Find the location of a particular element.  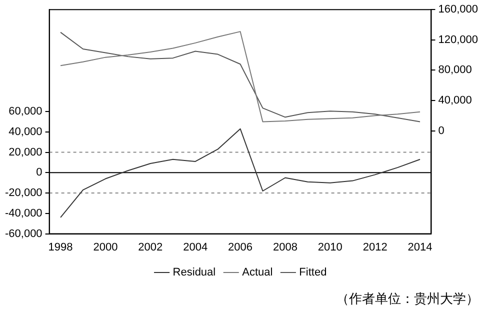

y-tick-label: -20,000 is located at coordinates (23, 193).